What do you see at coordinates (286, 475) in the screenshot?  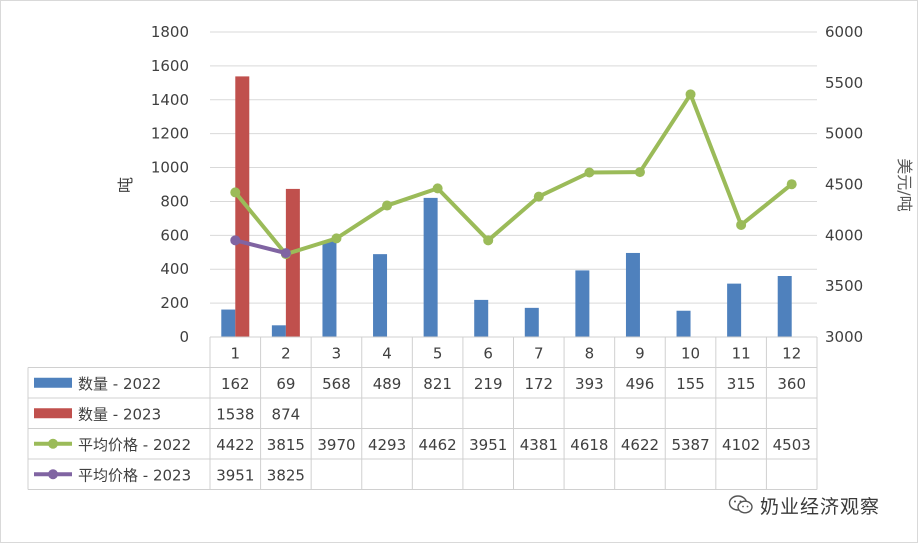 I see `table-cell: 3825` at bounding box center [286, 475].